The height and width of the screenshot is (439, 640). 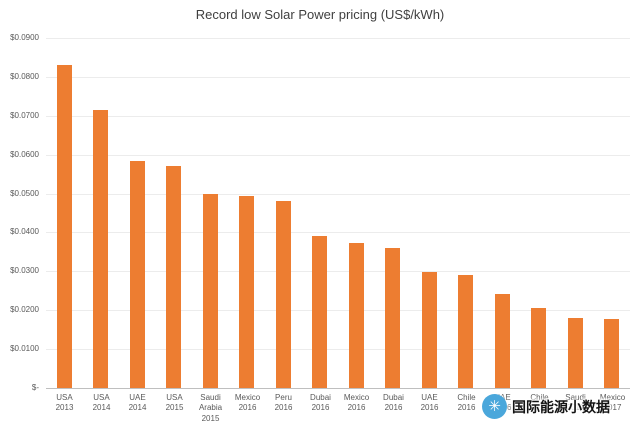 I want to click on x-tick-label: Saudi Arabia 2015, so click(x=210, y=408).